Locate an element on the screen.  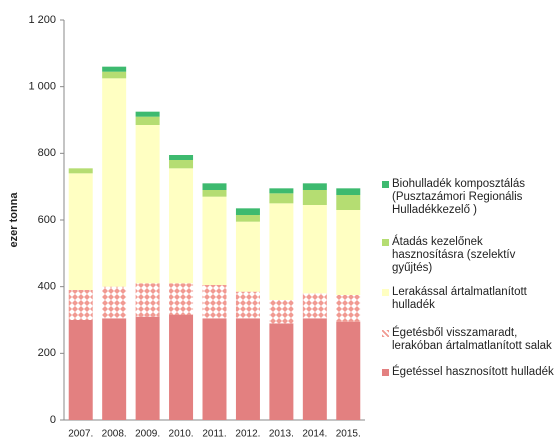
y-axis-label: ezer tonna is located at coordinates (14, 220).